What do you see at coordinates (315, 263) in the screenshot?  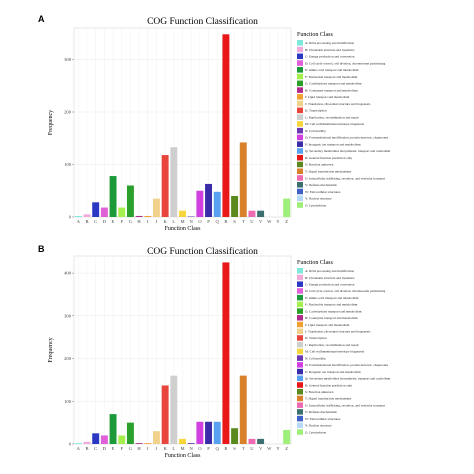 I see `legend-title: Function Class` at bounding box center [315, 263].